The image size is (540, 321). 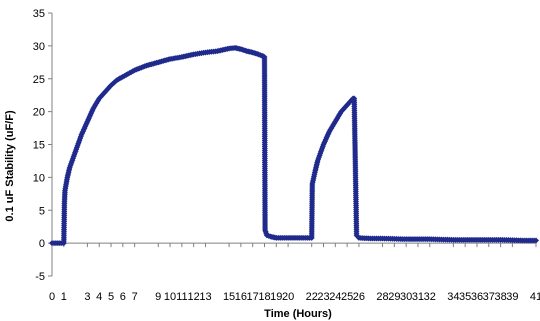 I want to click on x-tick-label: 11, so click(x=181, y=297).